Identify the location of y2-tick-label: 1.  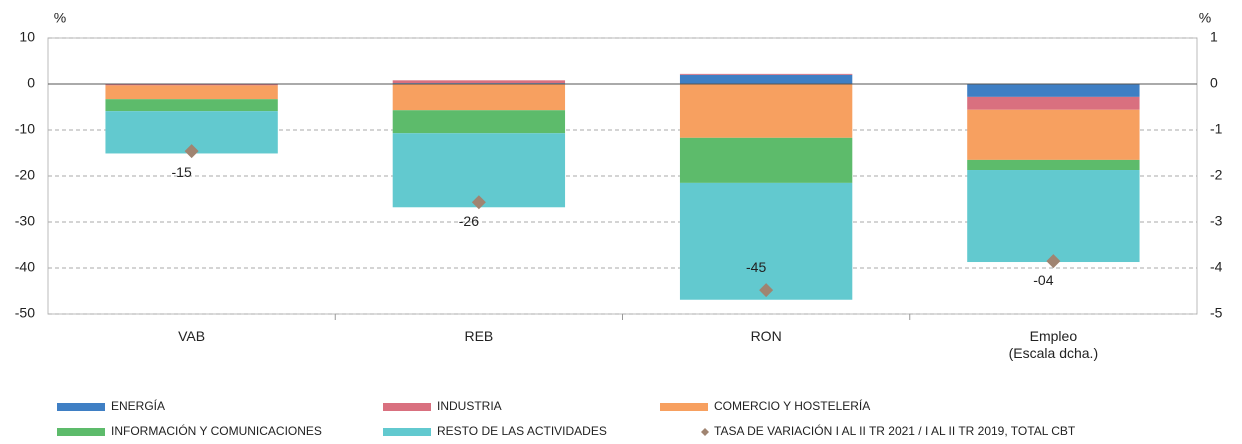
(1214, 37).